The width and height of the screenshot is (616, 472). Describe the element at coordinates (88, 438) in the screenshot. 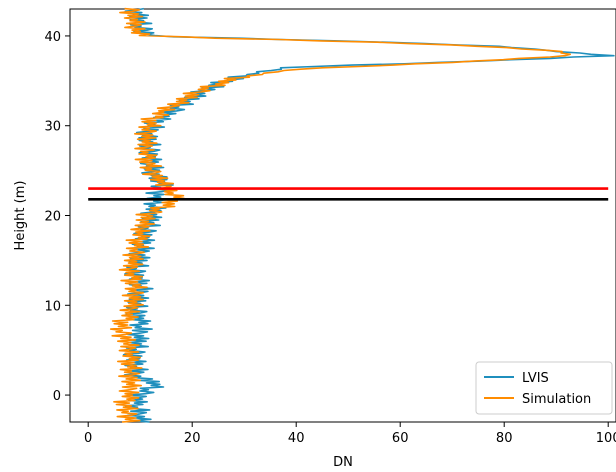

I see `x-tick-label: 0` at that location.